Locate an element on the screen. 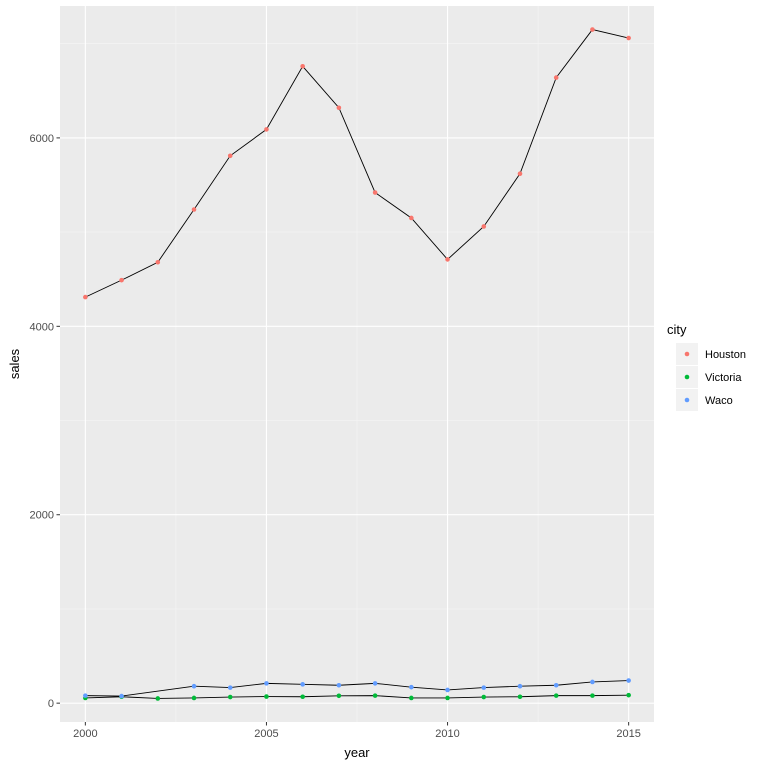 This screenshot has width=768, height=768. legend: city Houston Victoria Waco is located at coordinates (706, 366).